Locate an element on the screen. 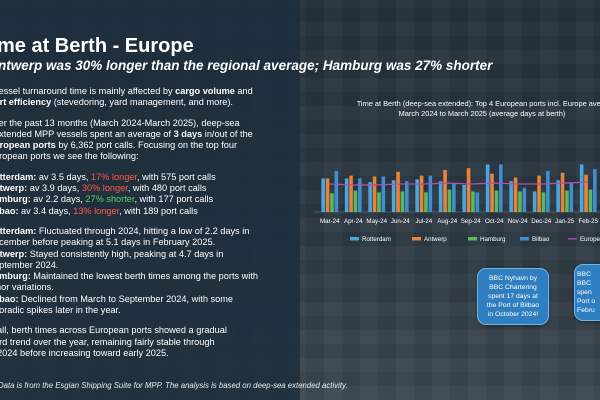 This screenshot has height=400, width=600. legend-swatch-rotterdam is located at coordinates (354, 239).